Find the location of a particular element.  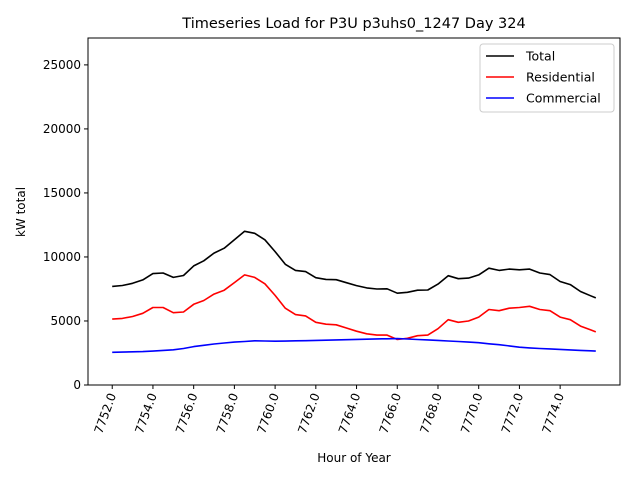

legend-box is located at coordinates (547, 78).